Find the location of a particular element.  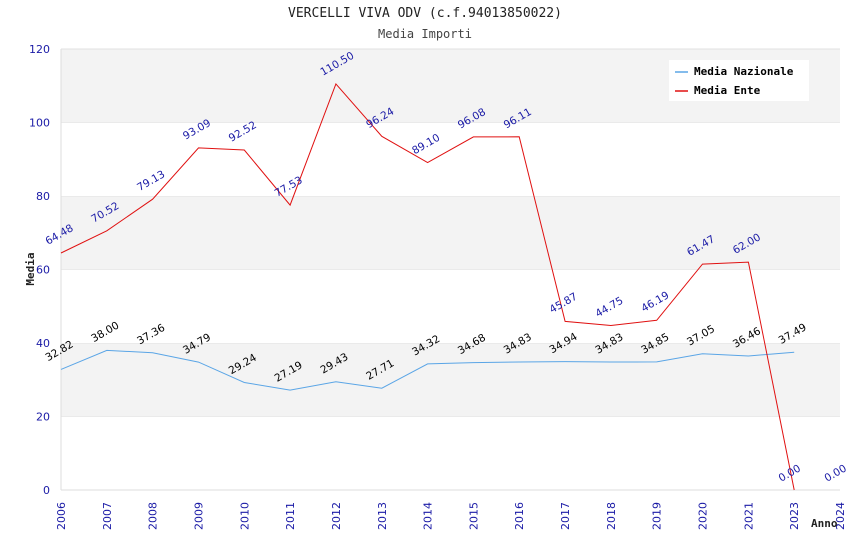

x-tick-label: 2014 is located at coordinates (428, 516).